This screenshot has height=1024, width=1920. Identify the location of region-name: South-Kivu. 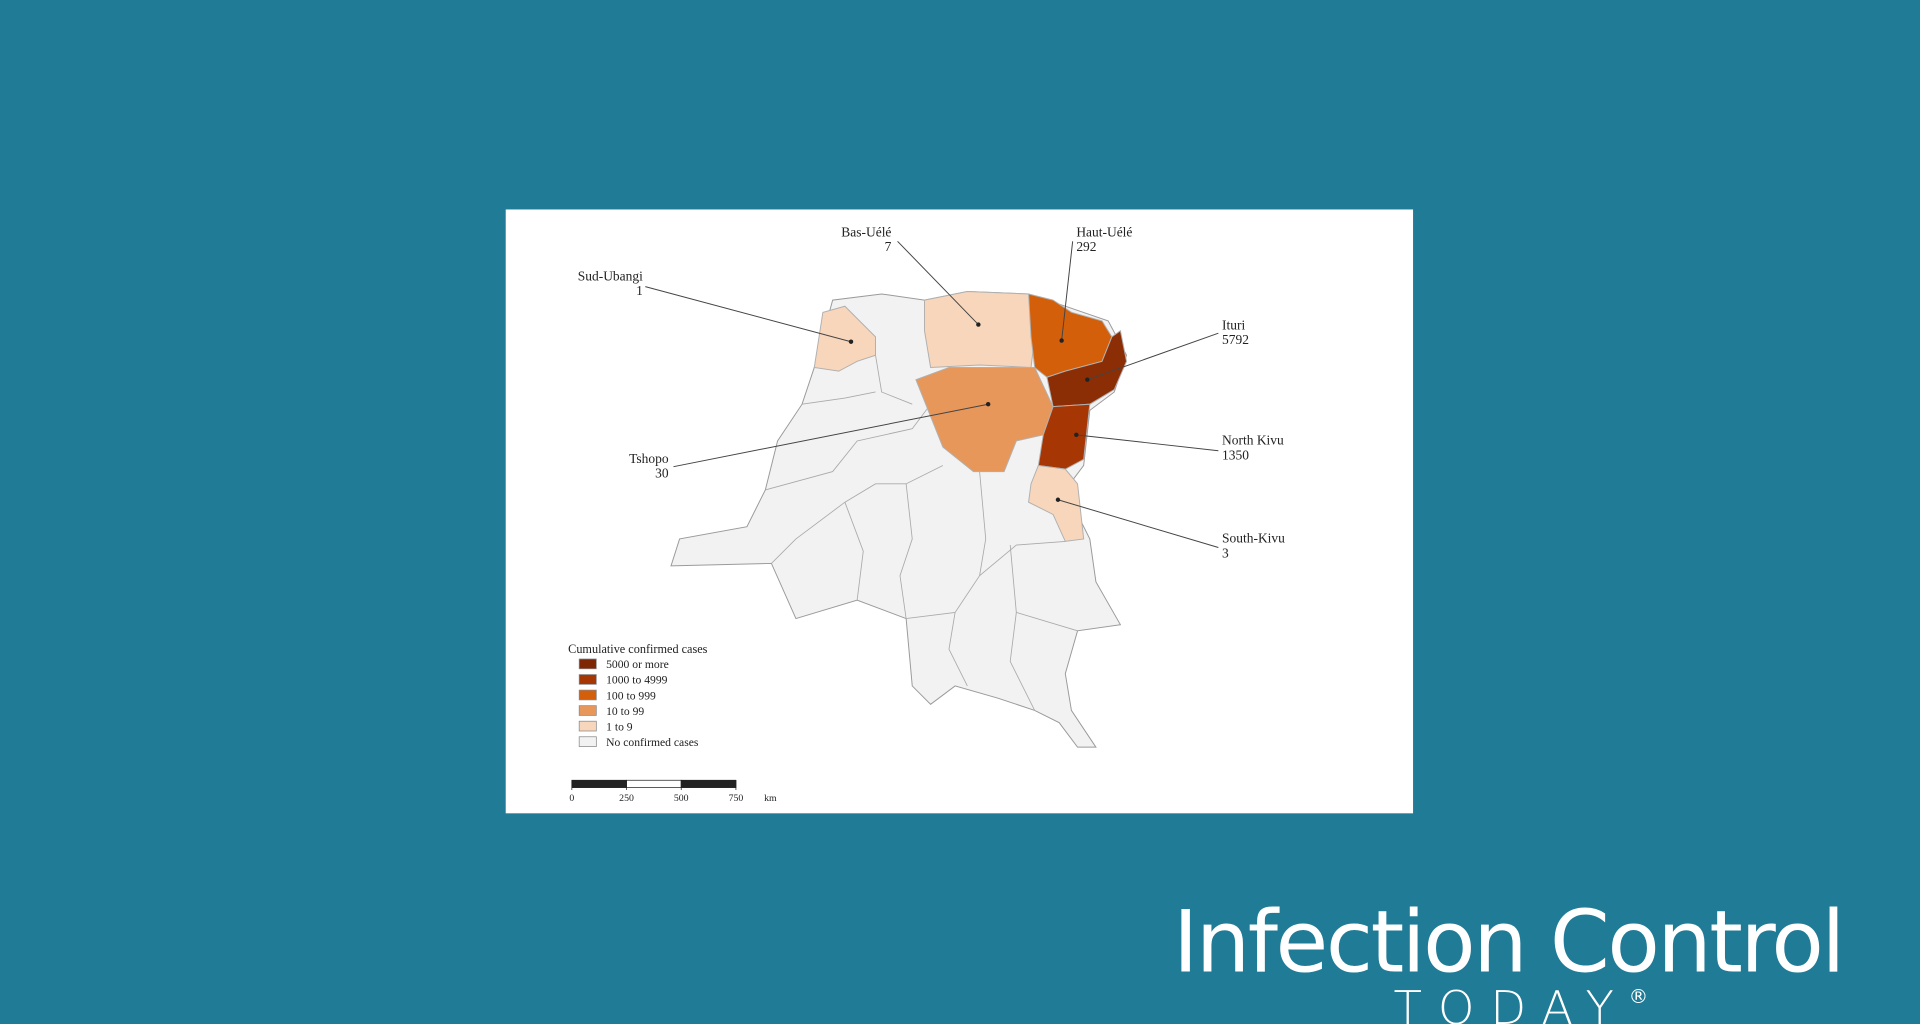
(1253, 538).